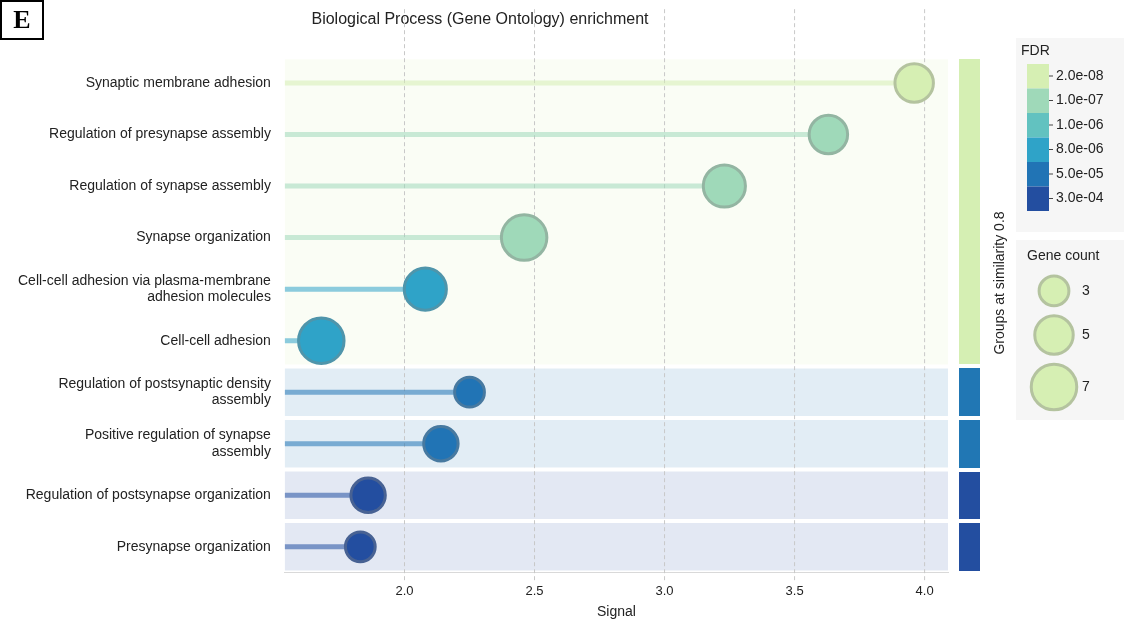  What do you see at coordinates (998, 283) in the screenshot?
I see `y2-axis-title: Groups at similarity 0.8` at bounding box center [998, 283].